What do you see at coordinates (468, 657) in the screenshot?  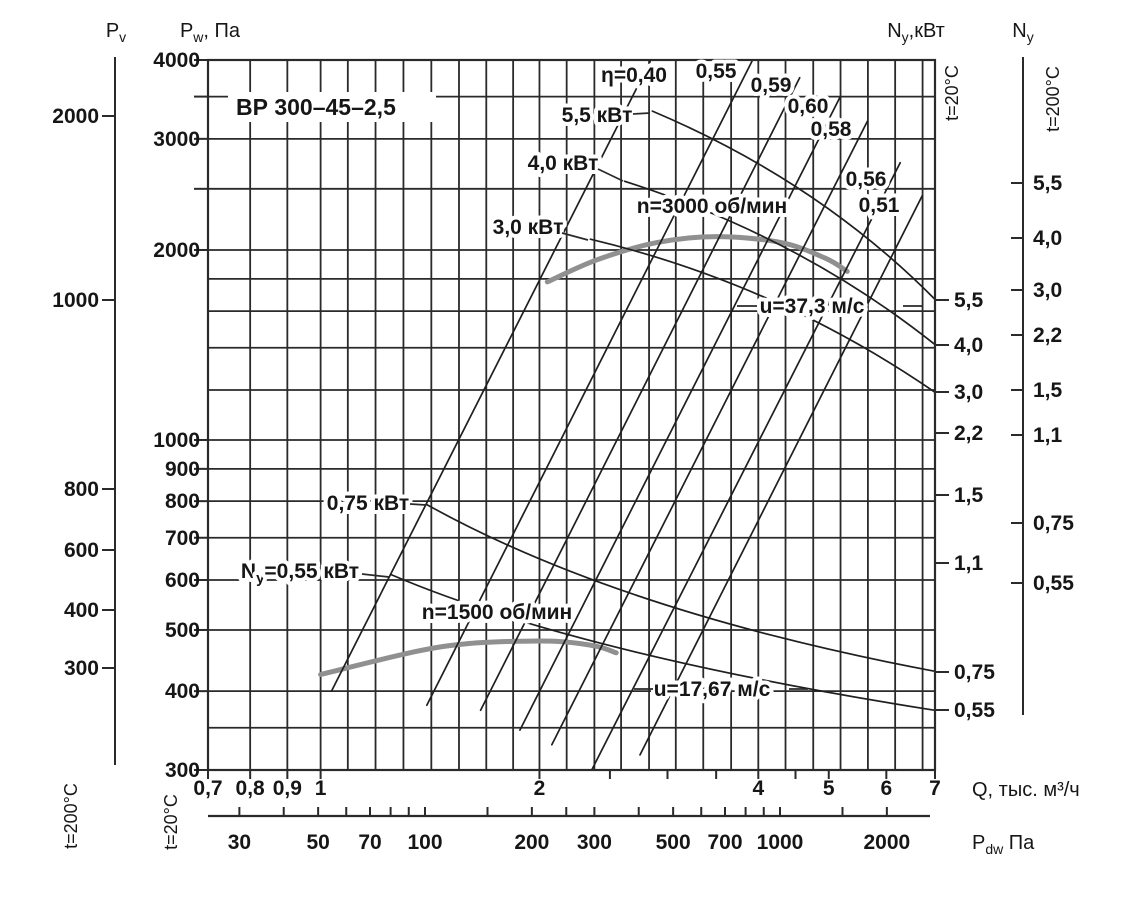 I see `fan-characteristic-n1500` at bounding box center [468, 657].